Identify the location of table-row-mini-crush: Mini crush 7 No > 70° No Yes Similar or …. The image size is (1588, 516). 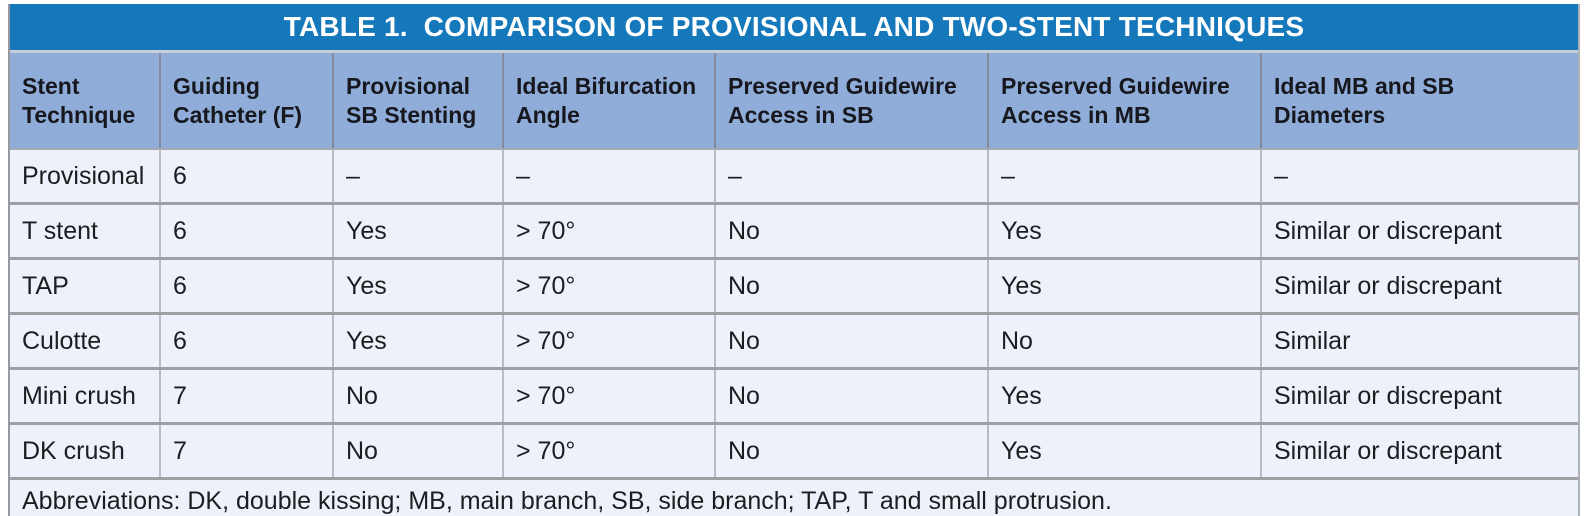
(794, 394).